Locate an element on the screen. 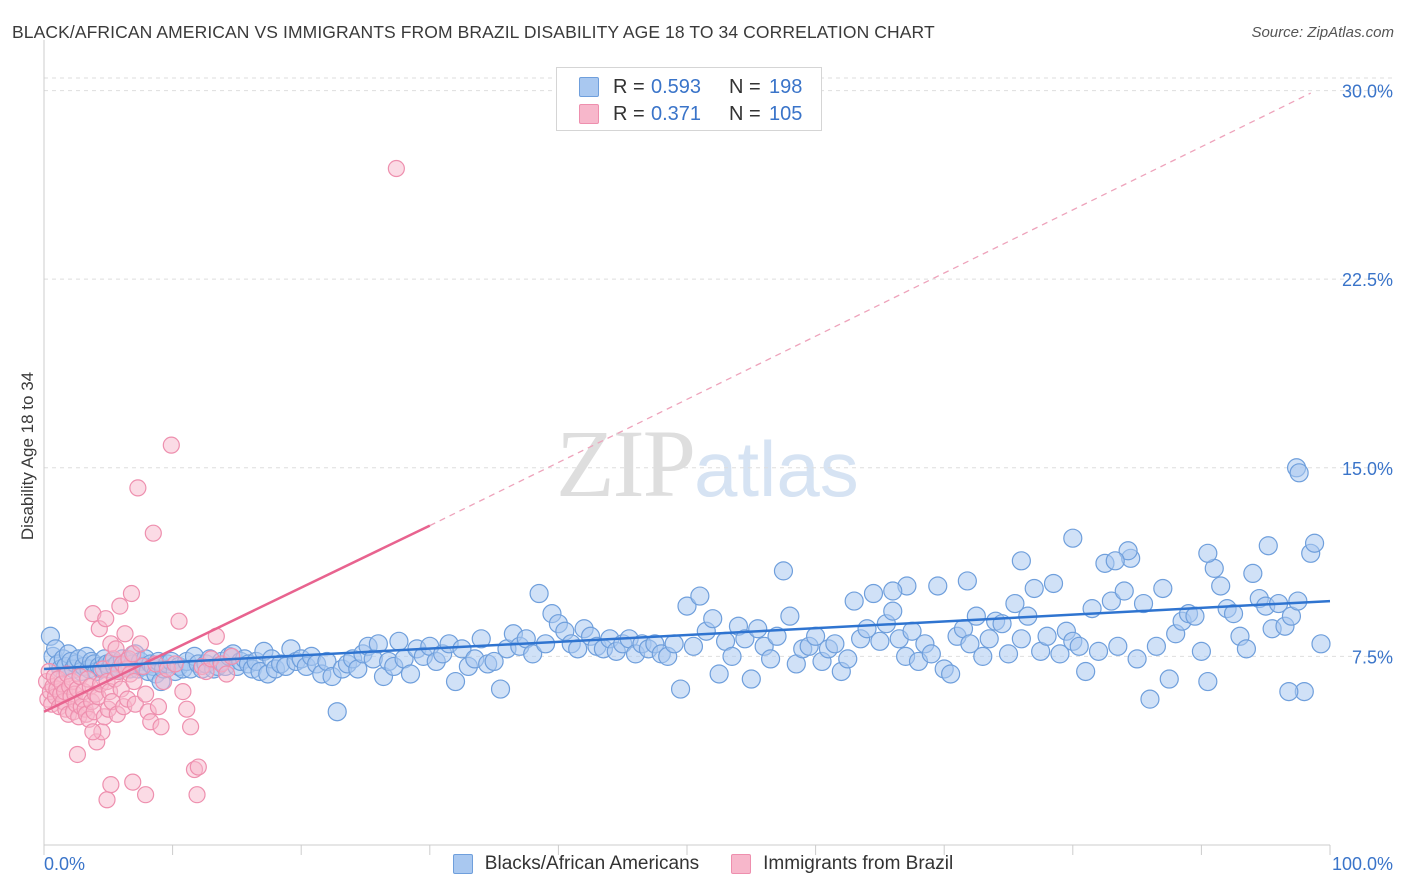 This screenshot has height=892, width=1406. legend-label-brazil: Immigrants from Brazil is located at coordinates (858, 863).